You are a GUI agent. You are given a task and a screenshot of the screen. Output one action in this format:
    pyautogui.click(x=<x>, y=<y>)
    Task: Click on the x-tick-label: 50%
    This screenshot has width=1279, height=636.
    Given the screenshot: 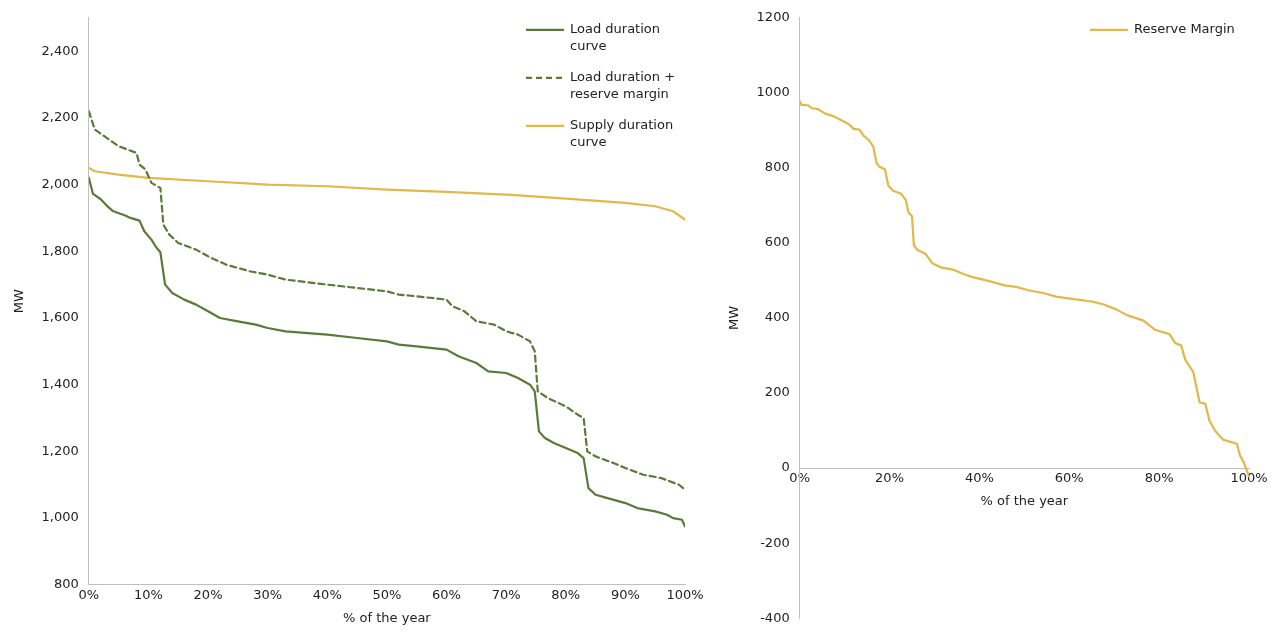 What is the action you would take?
    pyautogui.click(x=387, y=594)
    